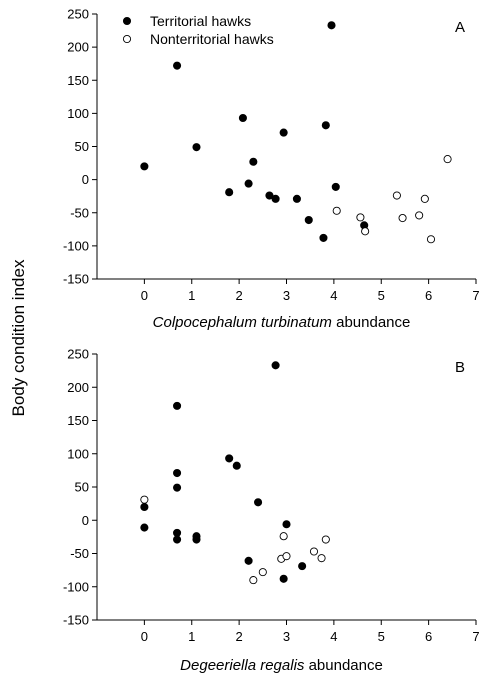  What do you see at coordinates (223, 472) in the screenshot?
I see `series-territorial` at bounding box center [223, 472].